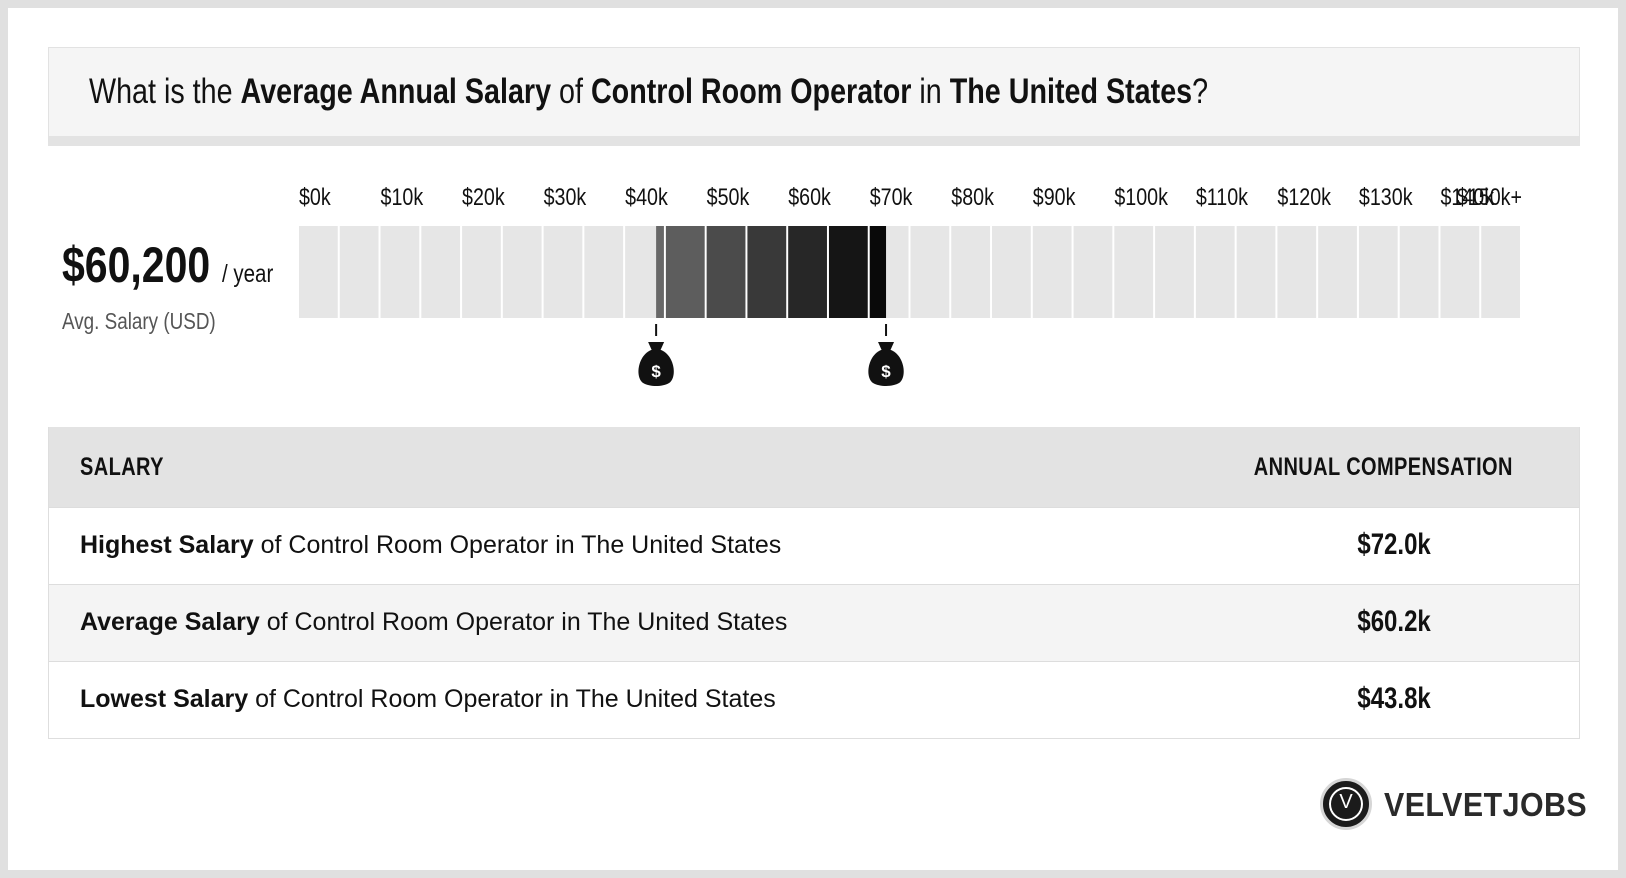 This screenshot has height=878, width=1626. Describe the element at coordinates (1222, 196) in the screenshot. I see `x-tick-label: $110k` at that location.